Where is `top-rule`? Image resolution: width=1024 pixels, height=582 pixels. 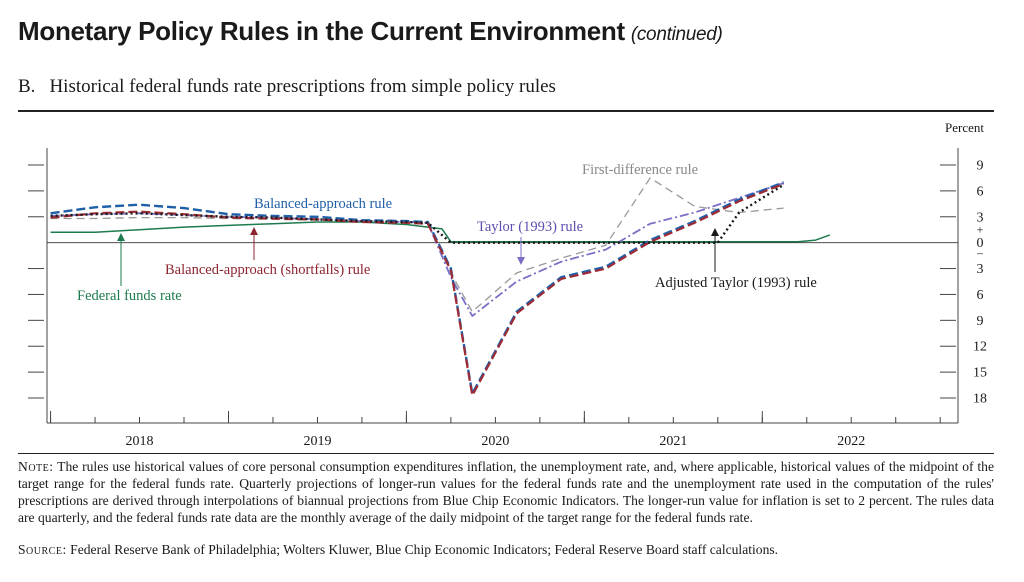 top-rule is located at coordinates (506, 111).